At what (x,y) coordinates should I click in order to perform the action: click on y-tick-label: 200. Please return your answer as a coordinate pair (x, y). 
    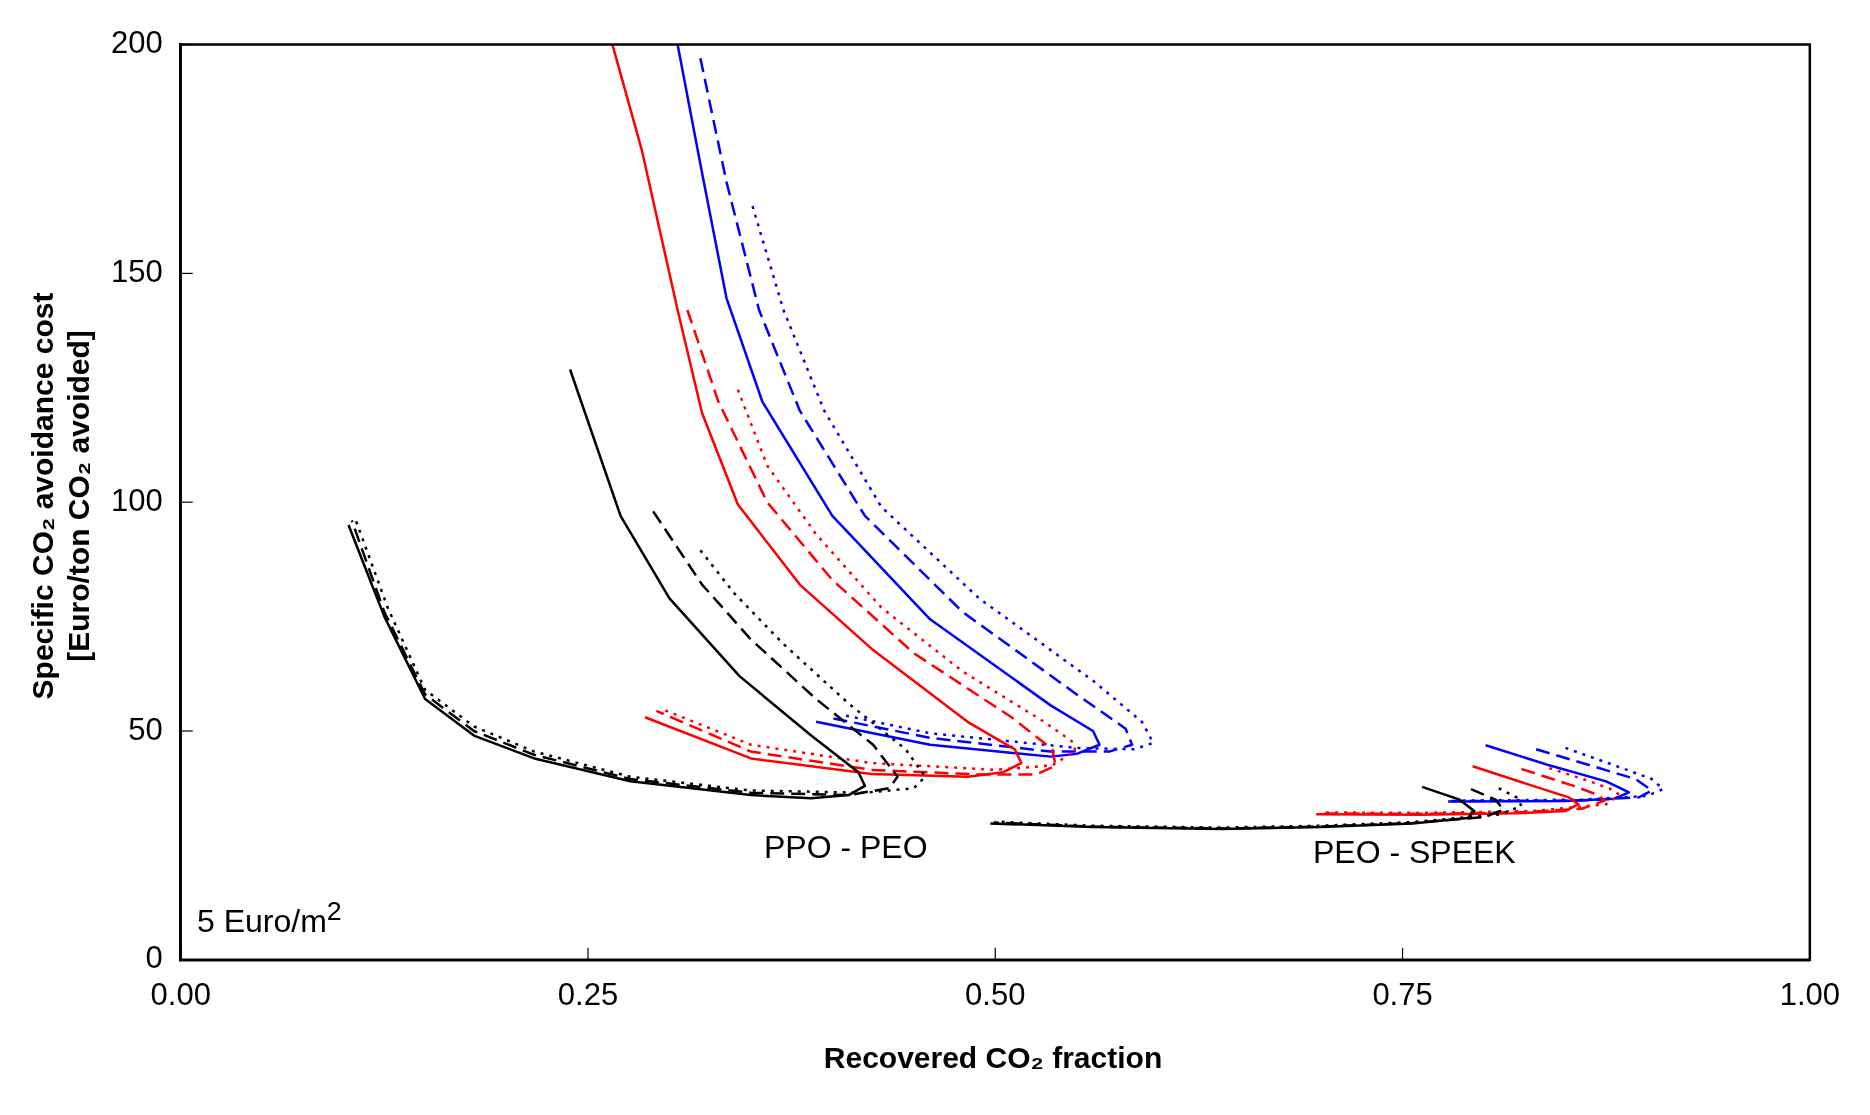
    Looking at the image, I should click on (136, 43).